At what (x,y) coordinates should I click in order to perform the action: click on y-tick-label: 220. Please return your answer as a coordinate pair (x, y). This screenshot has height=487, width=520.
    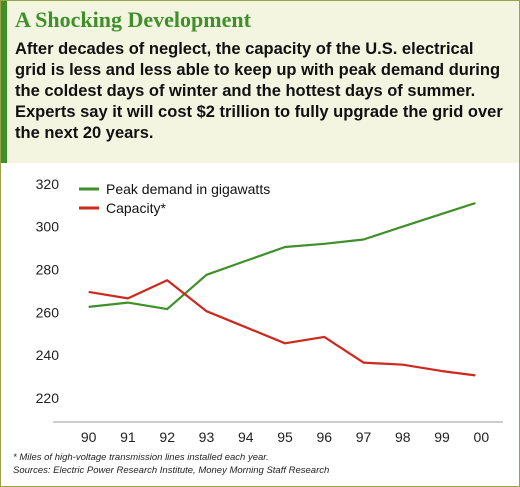
    Looking at the image, I should click on (48, 398).